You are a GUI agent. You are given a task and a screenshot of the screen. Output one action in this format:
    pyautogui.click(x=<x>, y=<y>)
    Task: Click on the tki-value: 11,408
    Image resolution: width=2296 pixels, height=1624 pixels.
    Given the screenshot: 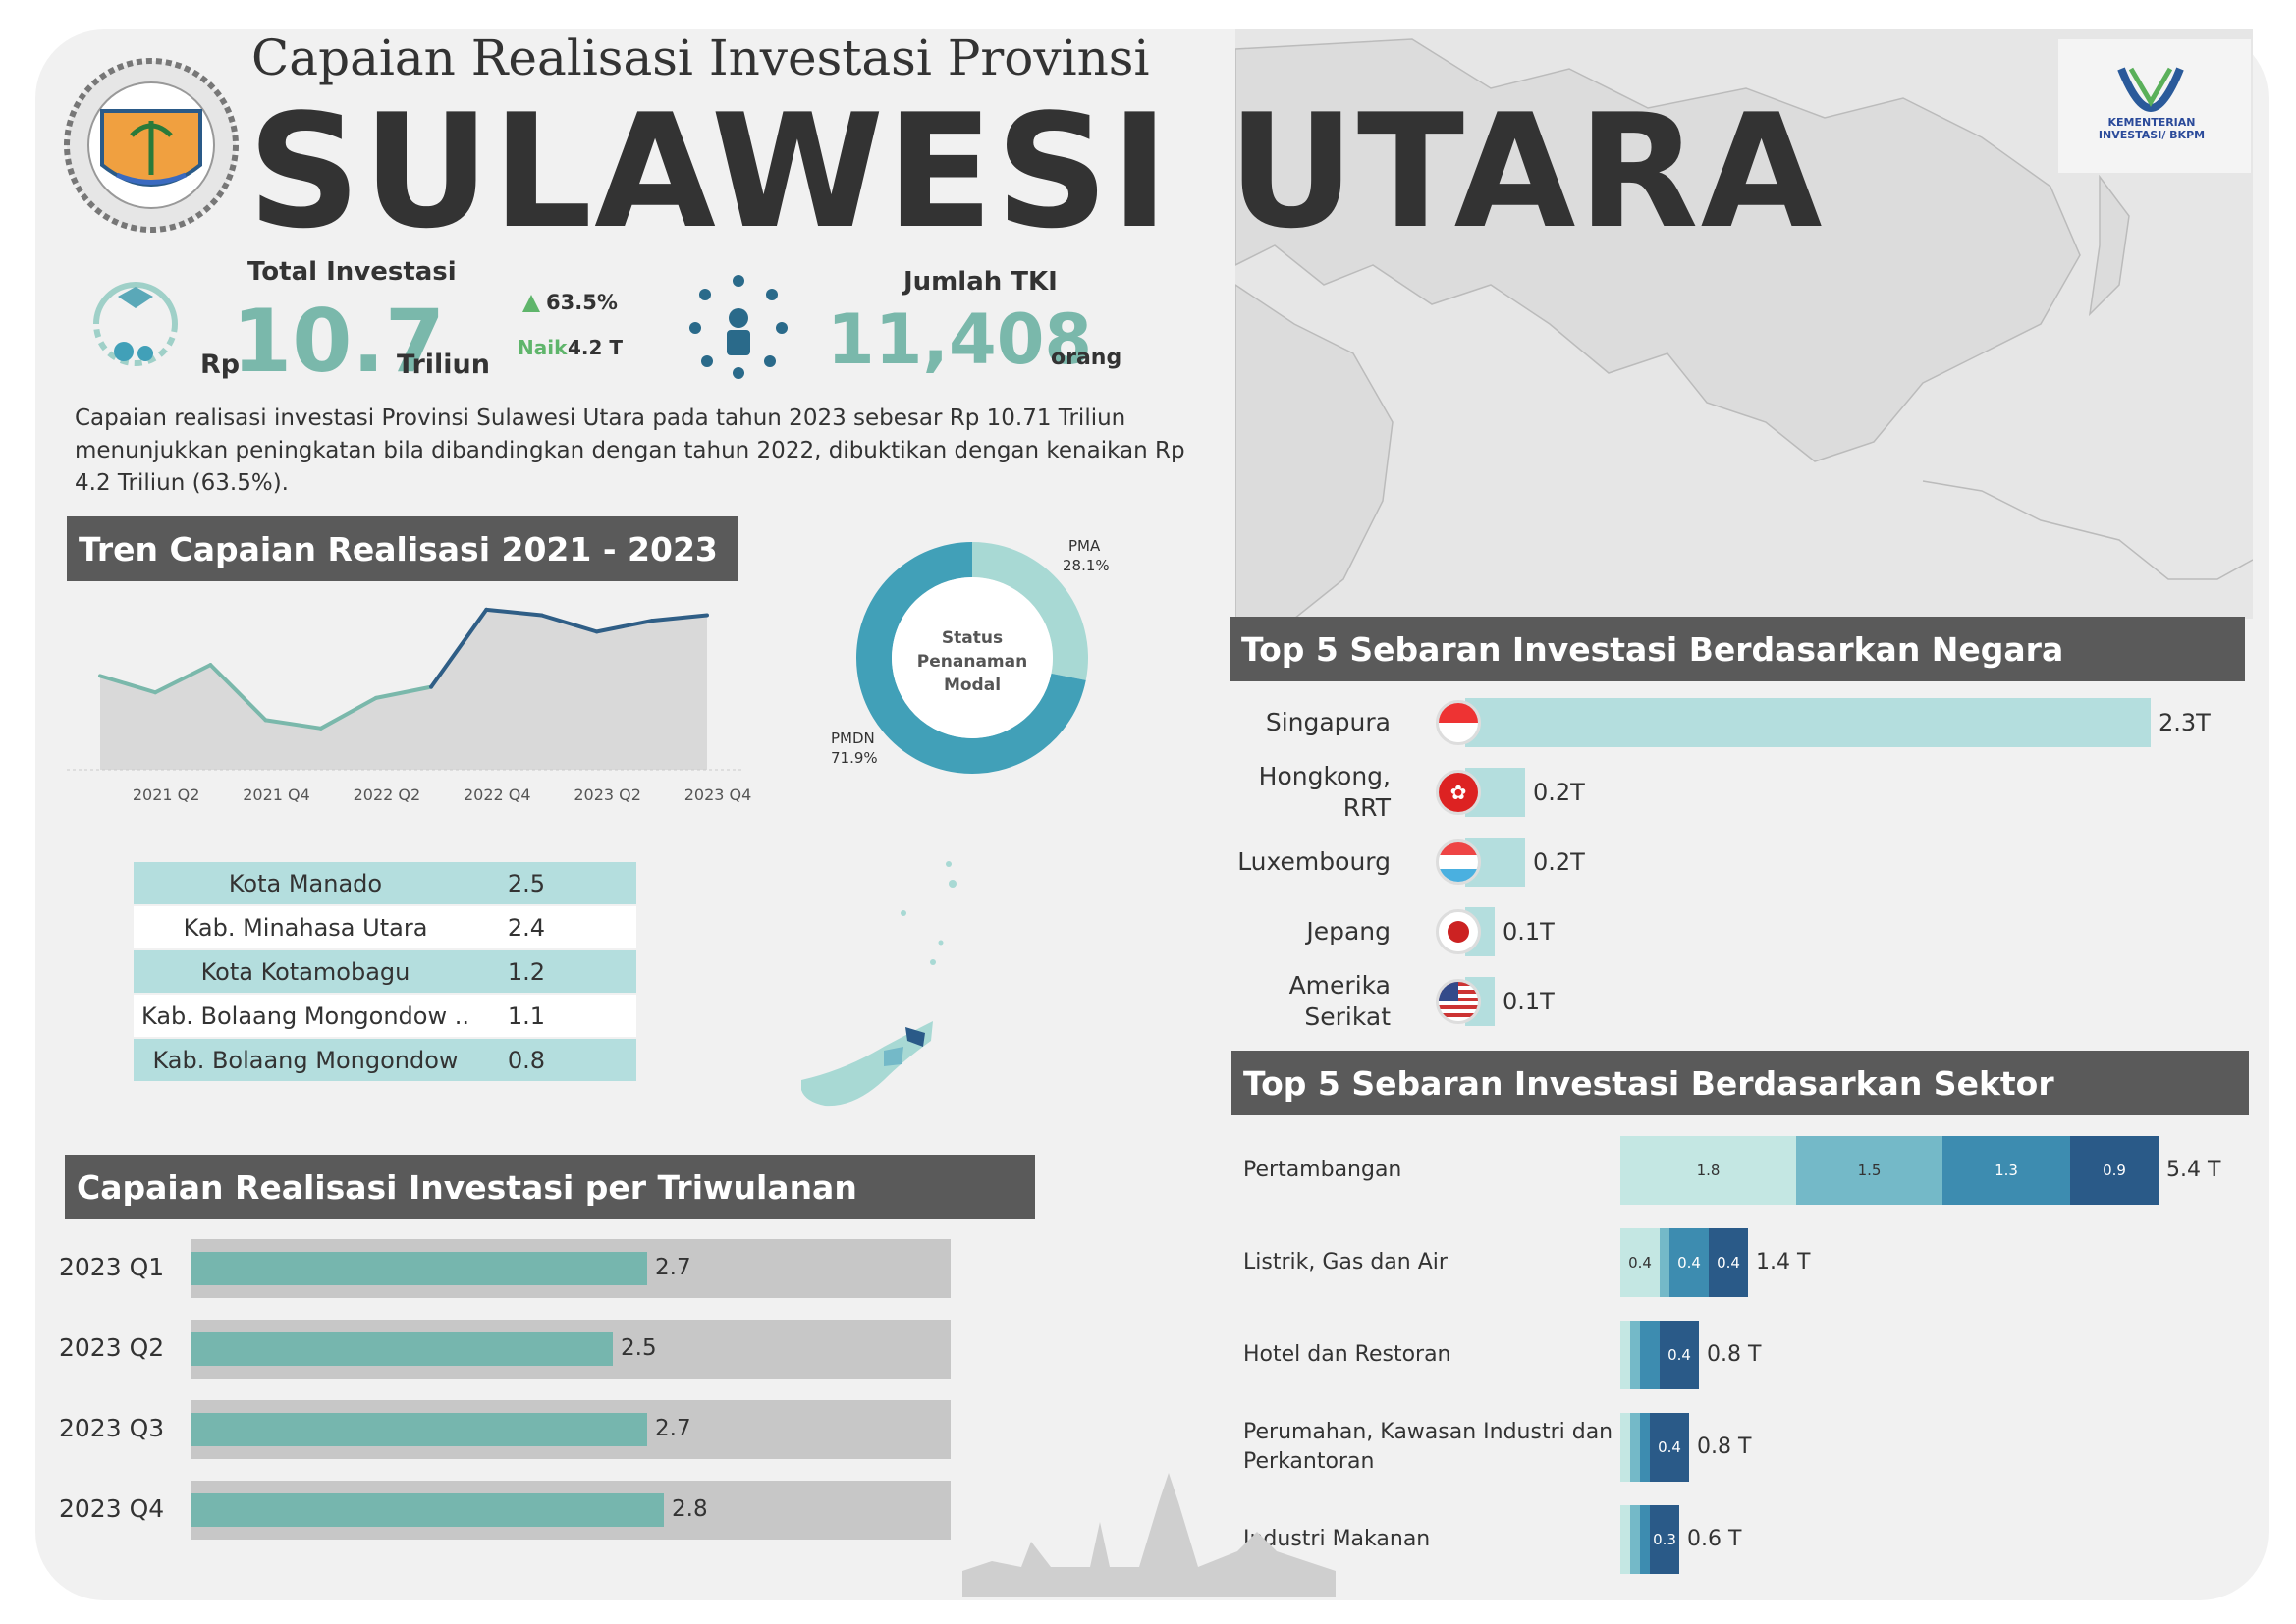 What is the action you would take?
    pyautogui.click(x=960, y=339)
    